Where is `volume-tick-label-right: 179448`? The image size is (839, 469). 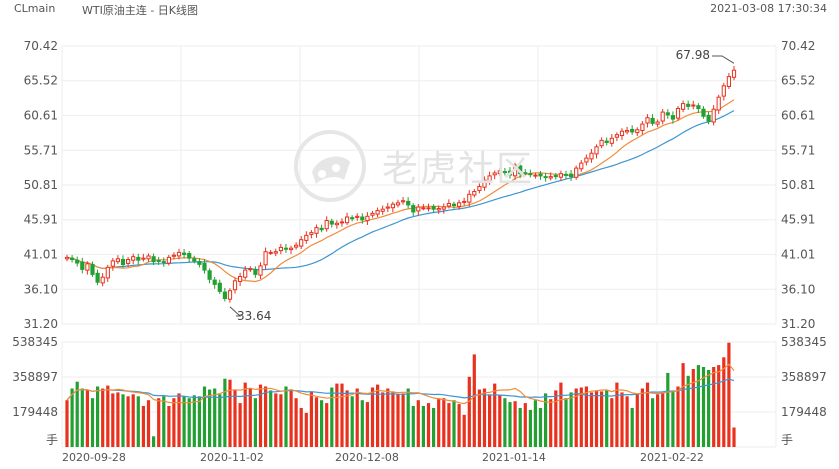 volume-tick-label-right: 179448 is located at coordinates (804, 412).